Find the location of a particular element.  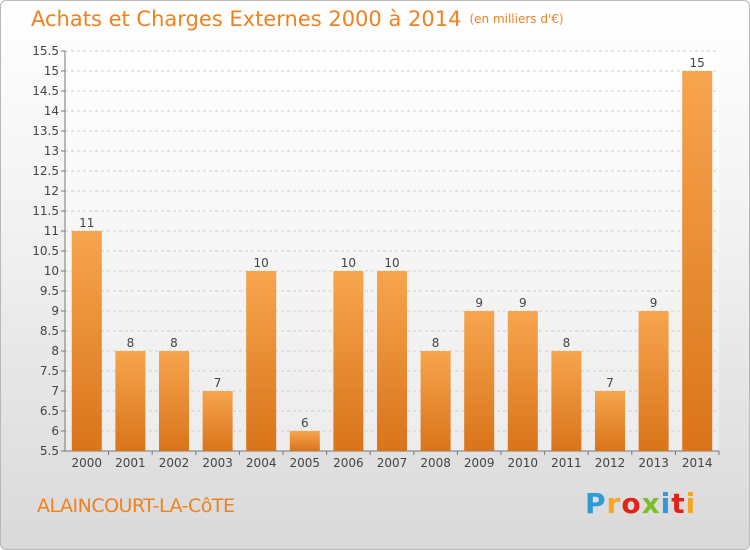

y-tick-label: 15.5 is located at coordinates (45, 51).